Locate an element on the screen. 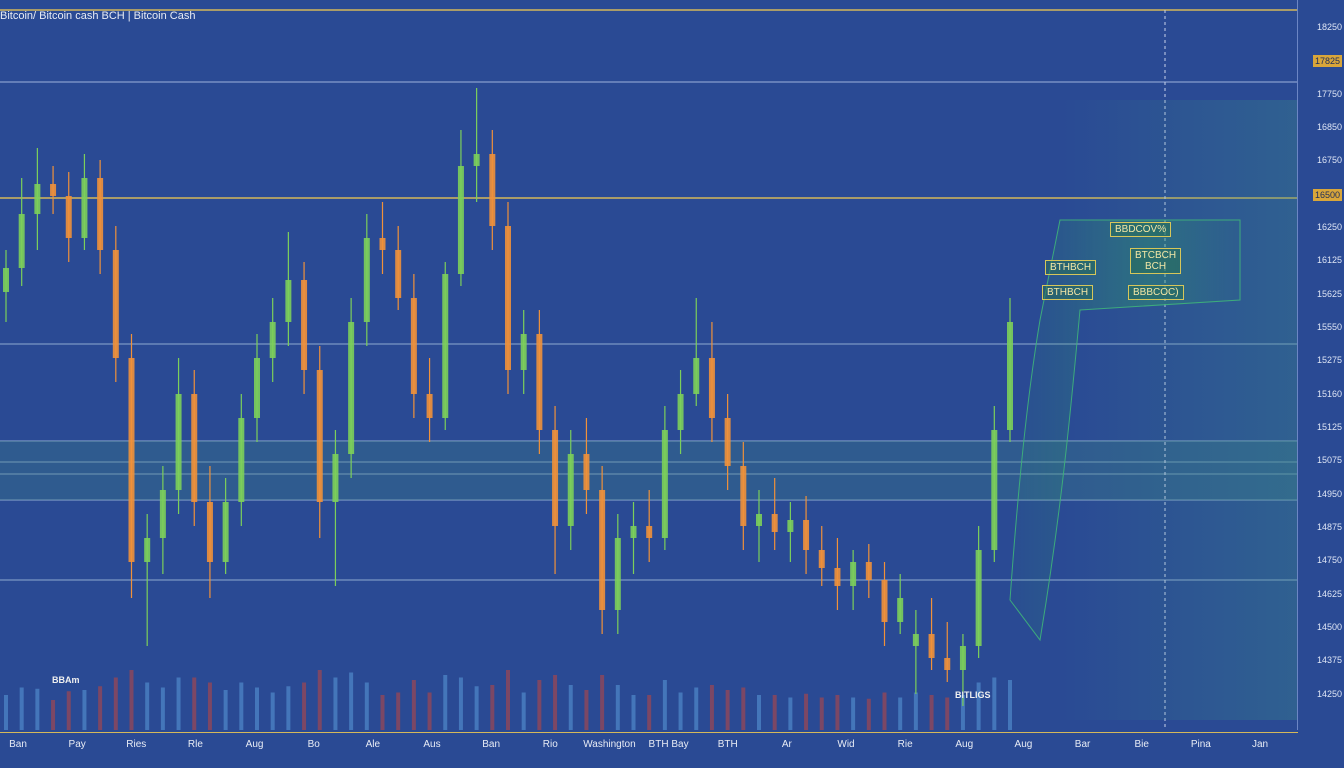  price-tick-label: 17750 is located at coordinates (1329, 93).